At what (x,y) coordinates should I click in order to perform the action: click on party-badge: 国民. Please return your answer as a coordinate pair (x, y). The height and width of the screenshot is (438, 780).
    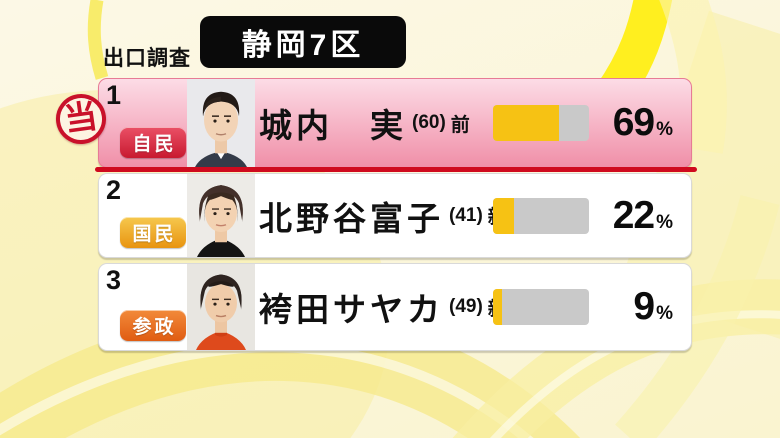
    Looking at the image, I should click on (153, 232).